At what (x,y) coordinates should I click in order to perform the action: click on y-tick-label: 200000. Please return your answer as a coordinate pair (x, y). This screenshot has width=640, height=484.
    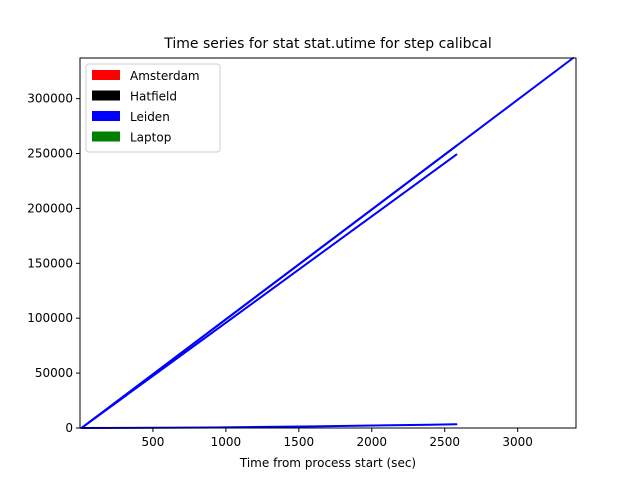
    Looking at the image, I should click on (50, 208).